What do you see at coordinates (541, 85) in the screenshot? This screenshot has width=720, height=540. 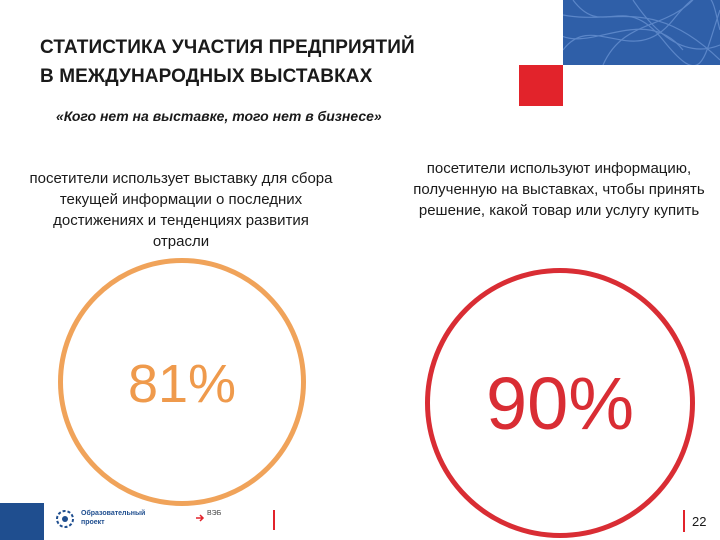 I see `red-accent-square` at bounding box center [541, 85].